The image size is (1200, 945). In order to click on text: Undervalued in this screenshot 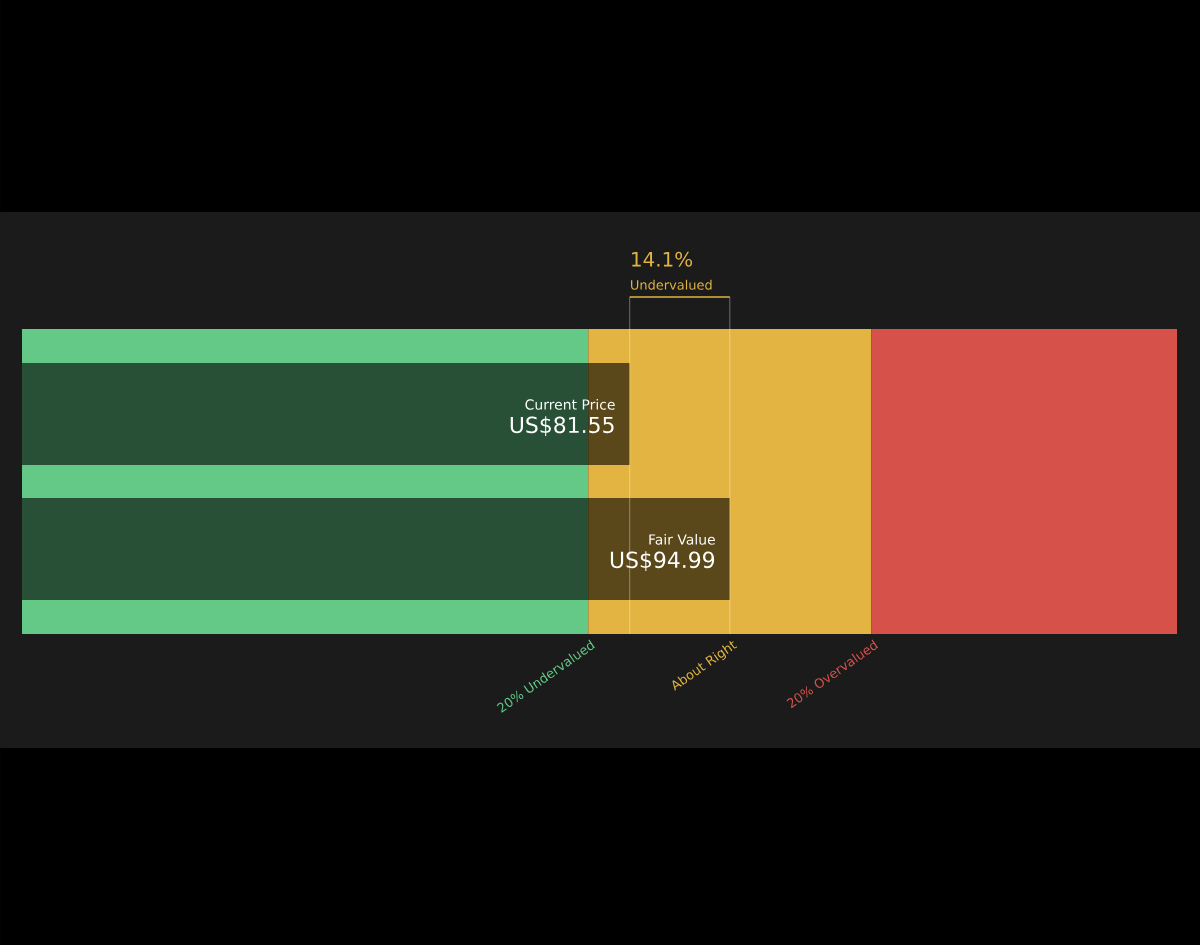, I will do `click(671, 284)`.